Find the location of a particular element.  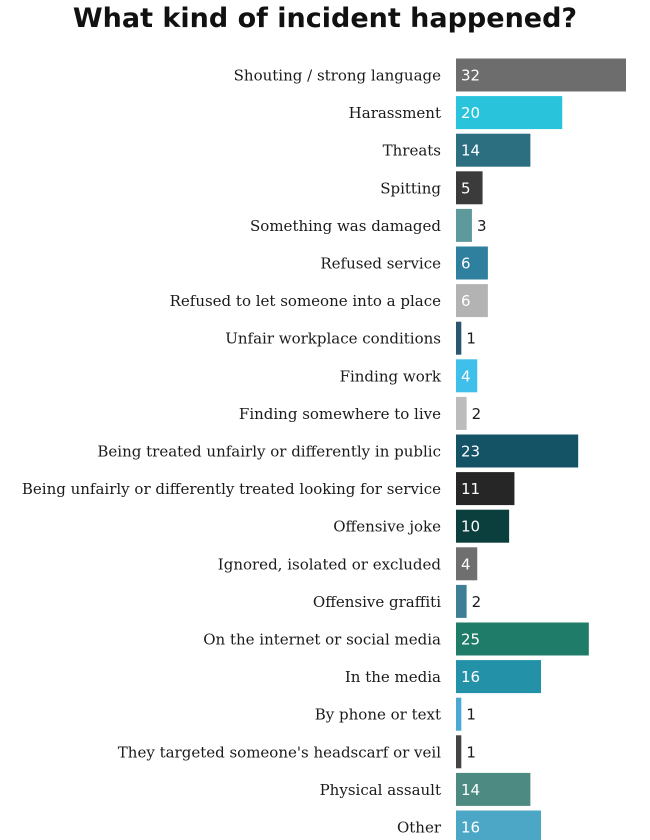

category-label: By phone or text is located at coordinates (378, 715).